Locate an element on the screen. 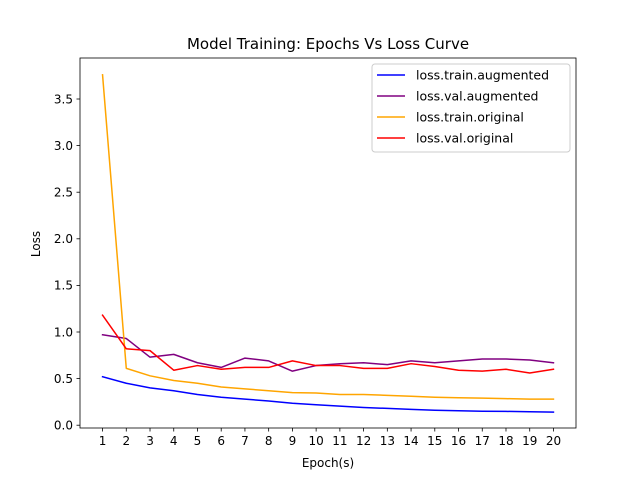 The image size is (640, 480). x-tick-label: 9 is located at coordinates (293, 441).